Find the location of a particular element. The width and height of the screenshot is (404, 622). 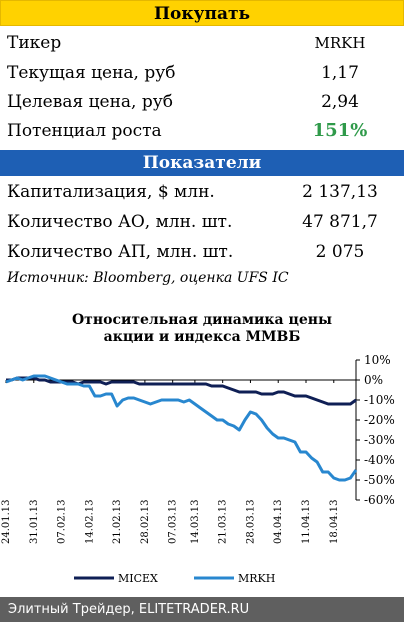

buy-header: Покупать is located at coordinates (202, 13).